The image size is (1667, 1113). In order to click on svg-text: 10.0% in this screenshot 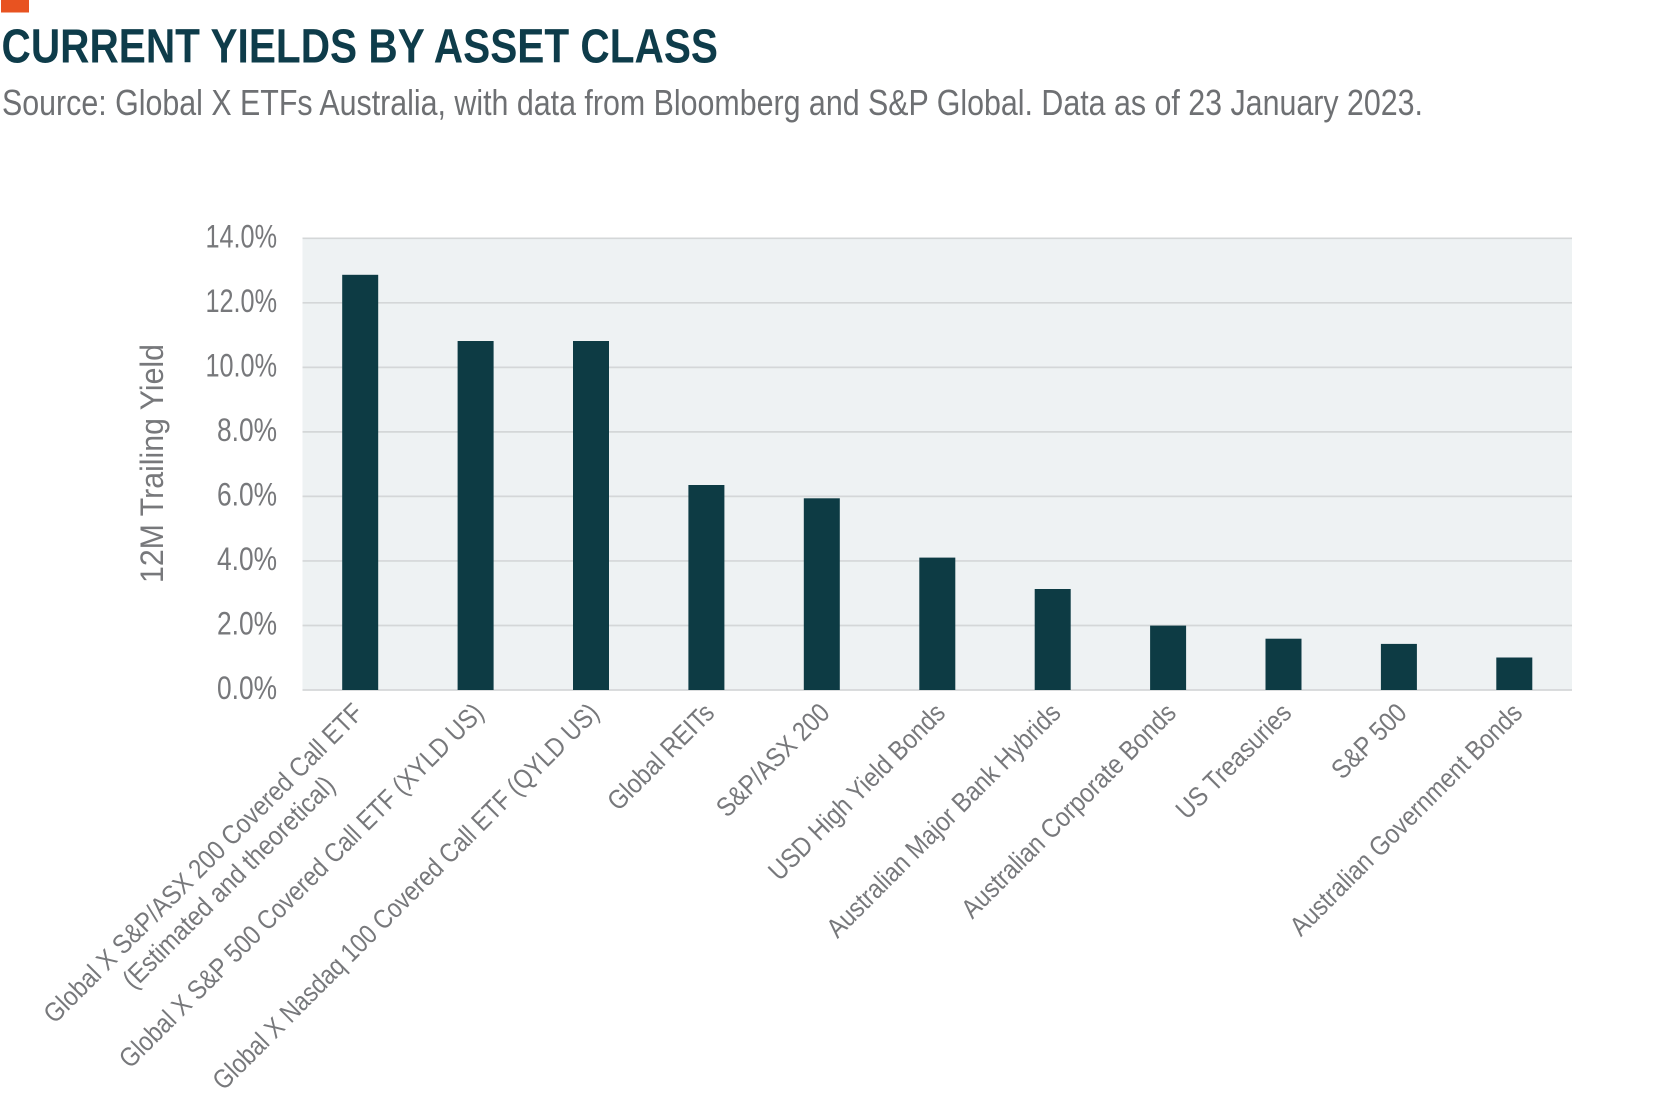, I will do `click(242, 365)`.